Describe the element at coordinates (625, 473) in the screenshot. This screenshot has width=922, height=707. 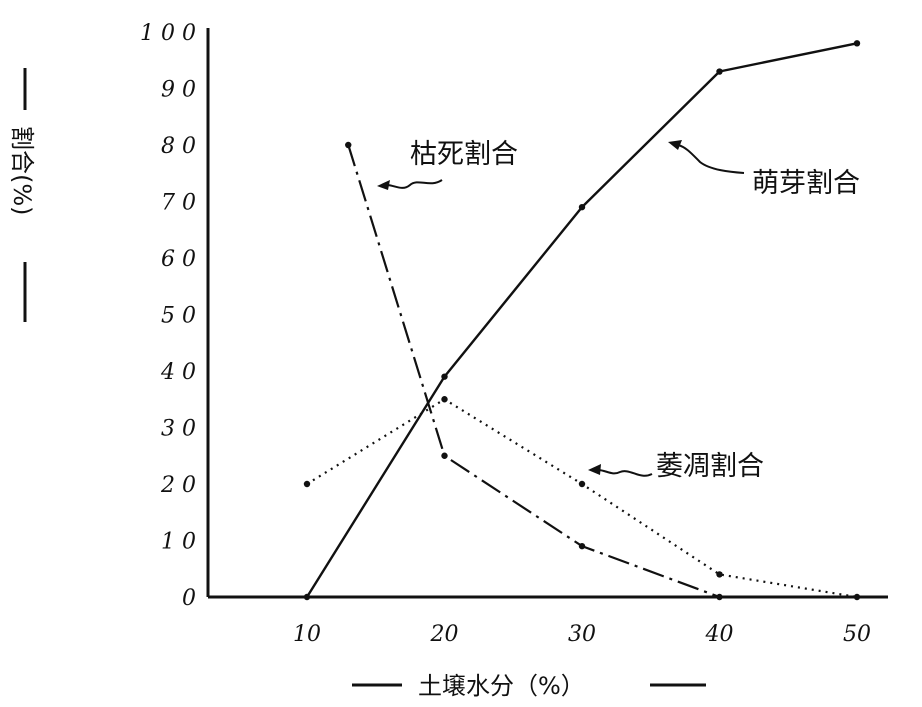
I see `callout-arrow-wilting` at that location.